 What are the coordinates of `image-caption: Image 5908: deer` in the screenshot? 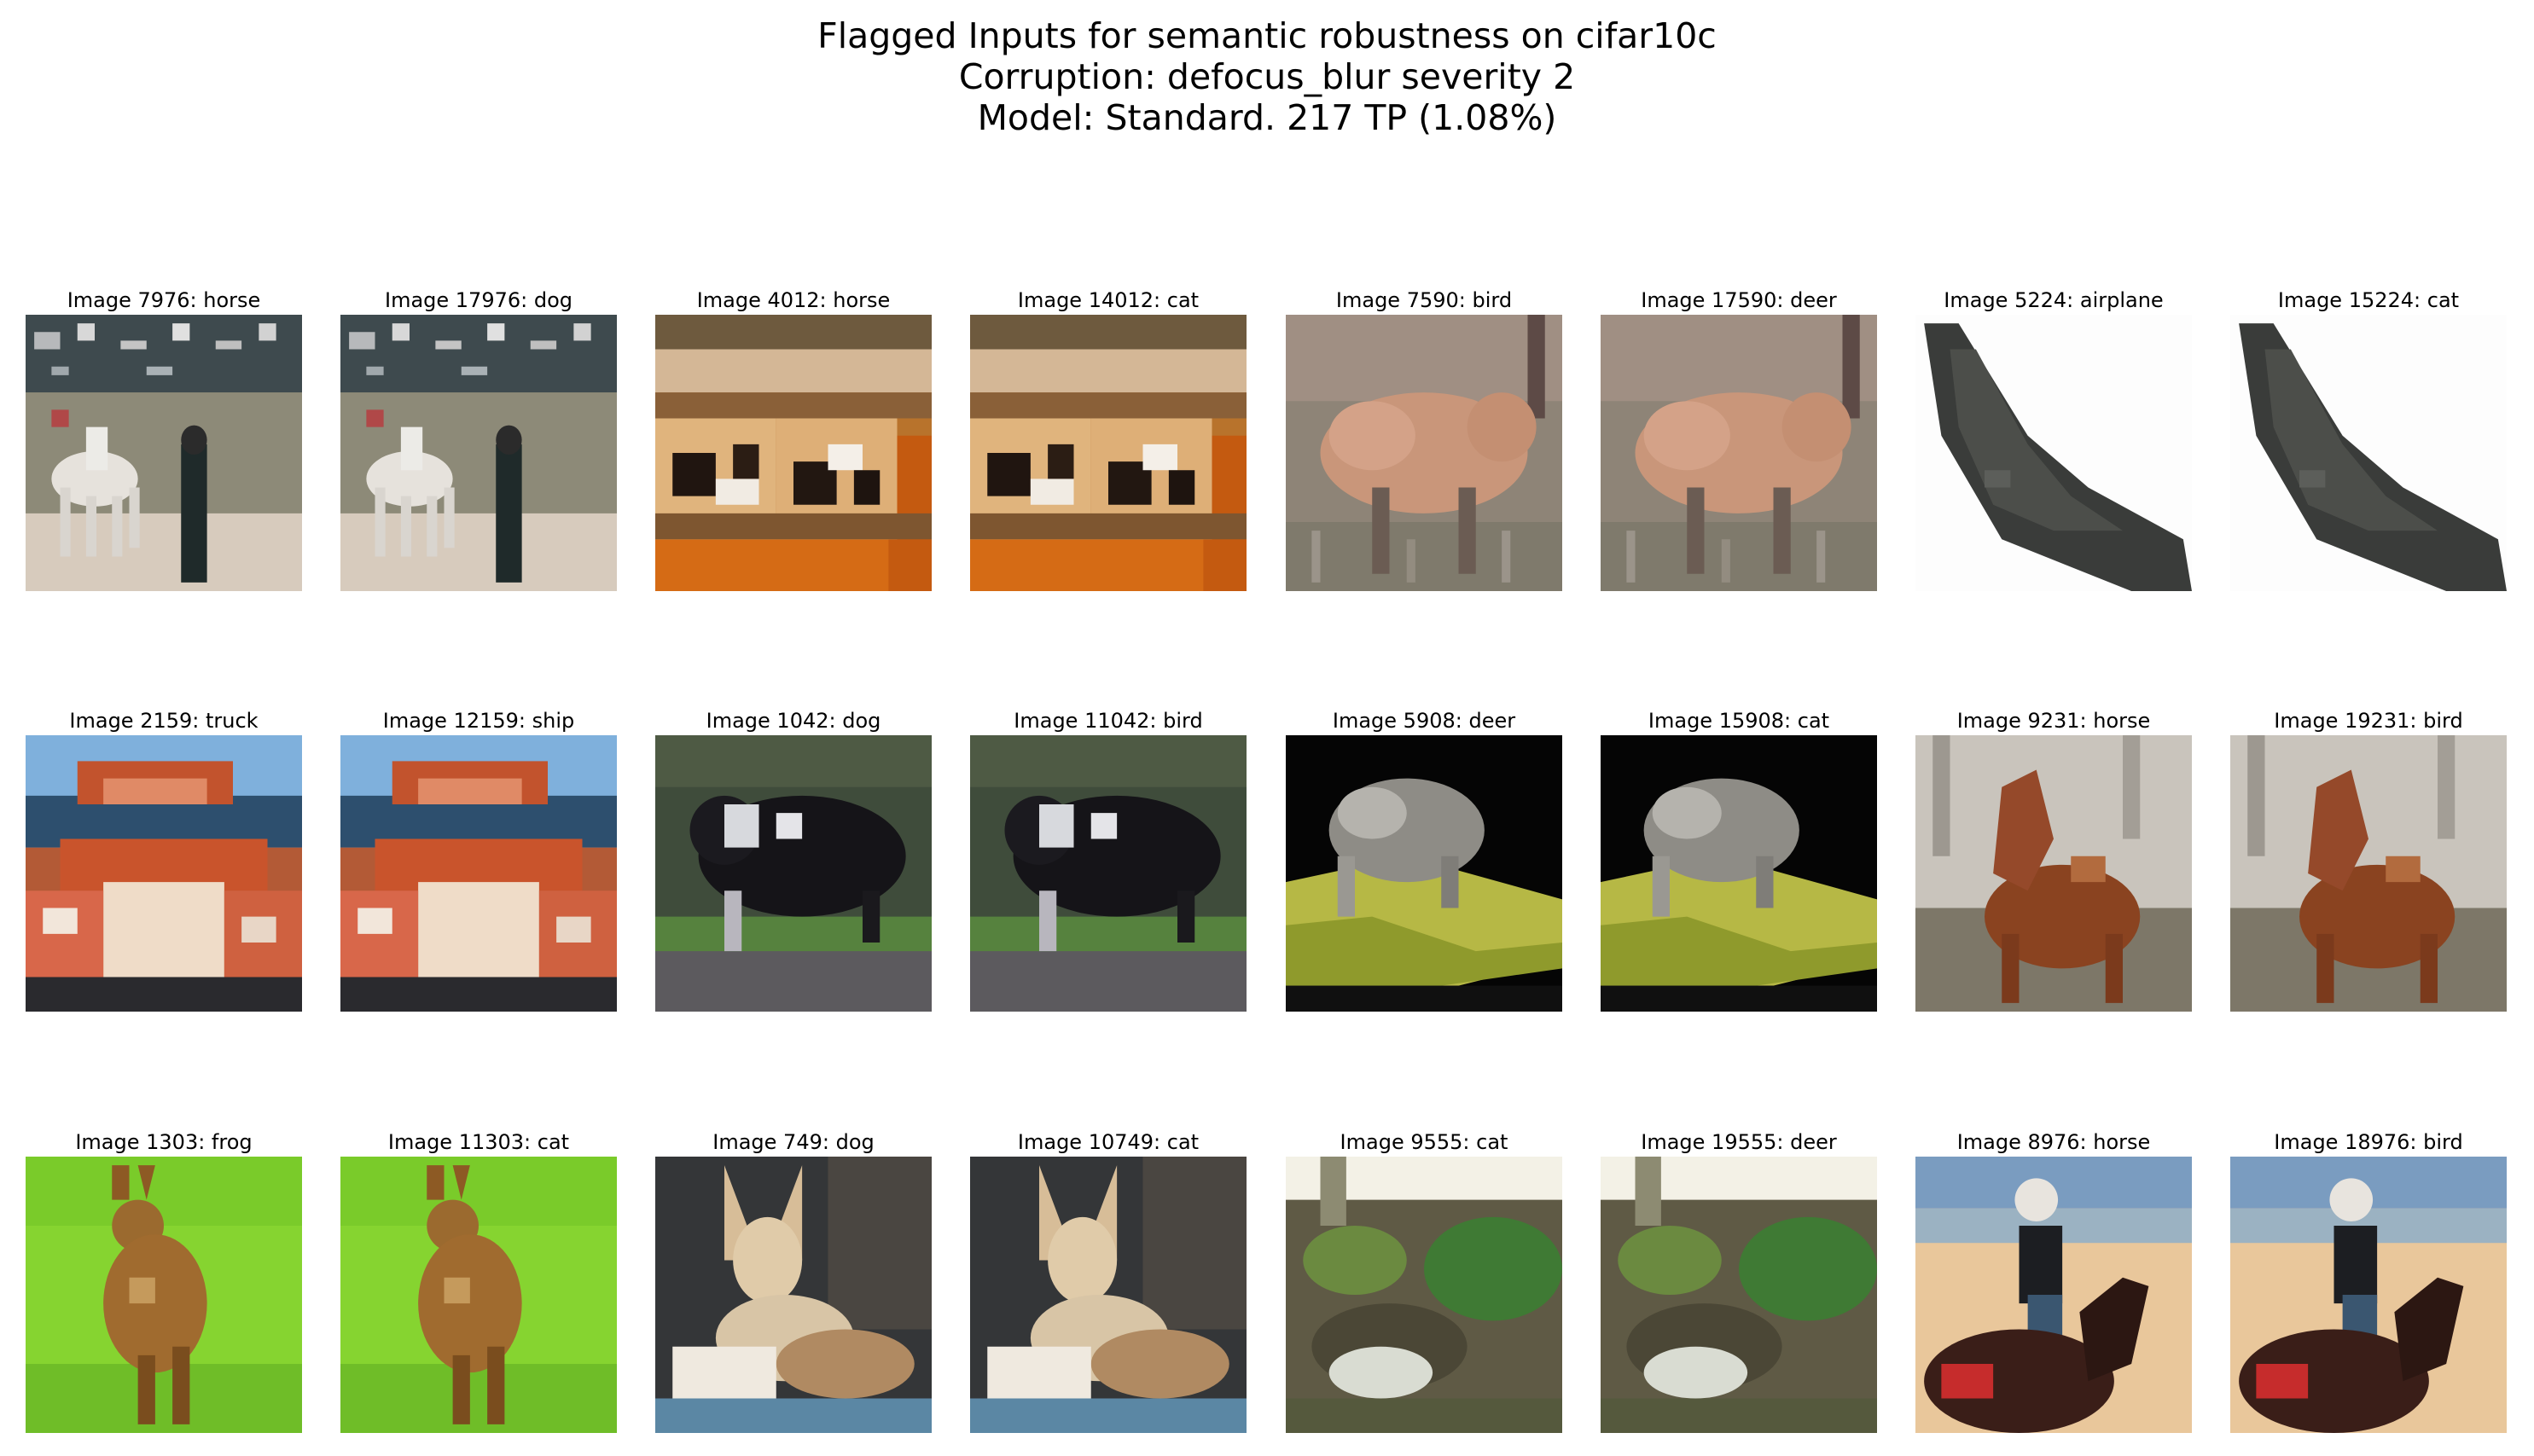 It's located at (1424, 721).